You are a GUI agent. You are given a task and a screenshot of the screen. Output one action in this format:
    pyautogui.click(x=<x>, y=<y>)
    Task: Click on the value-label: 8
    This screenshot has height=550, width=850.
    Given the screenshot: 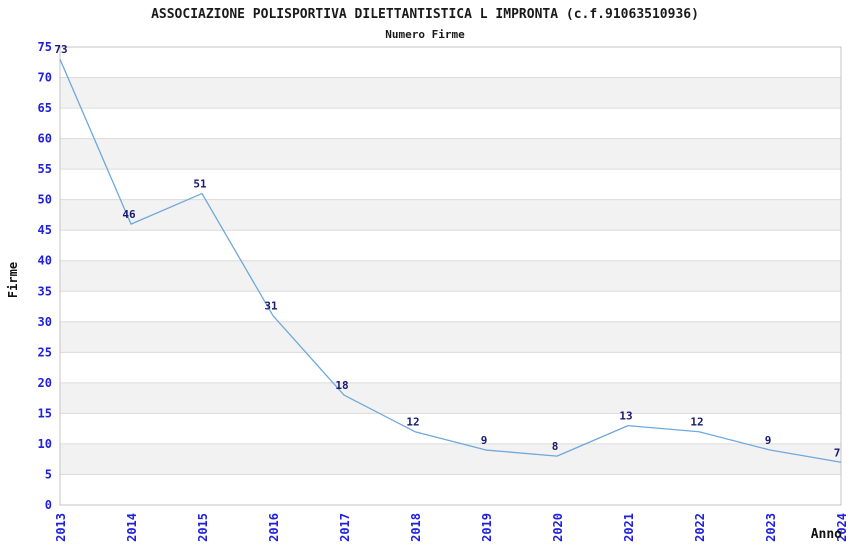 What is the action you would take?
    pyautogui.click(x=555, y=446)
    